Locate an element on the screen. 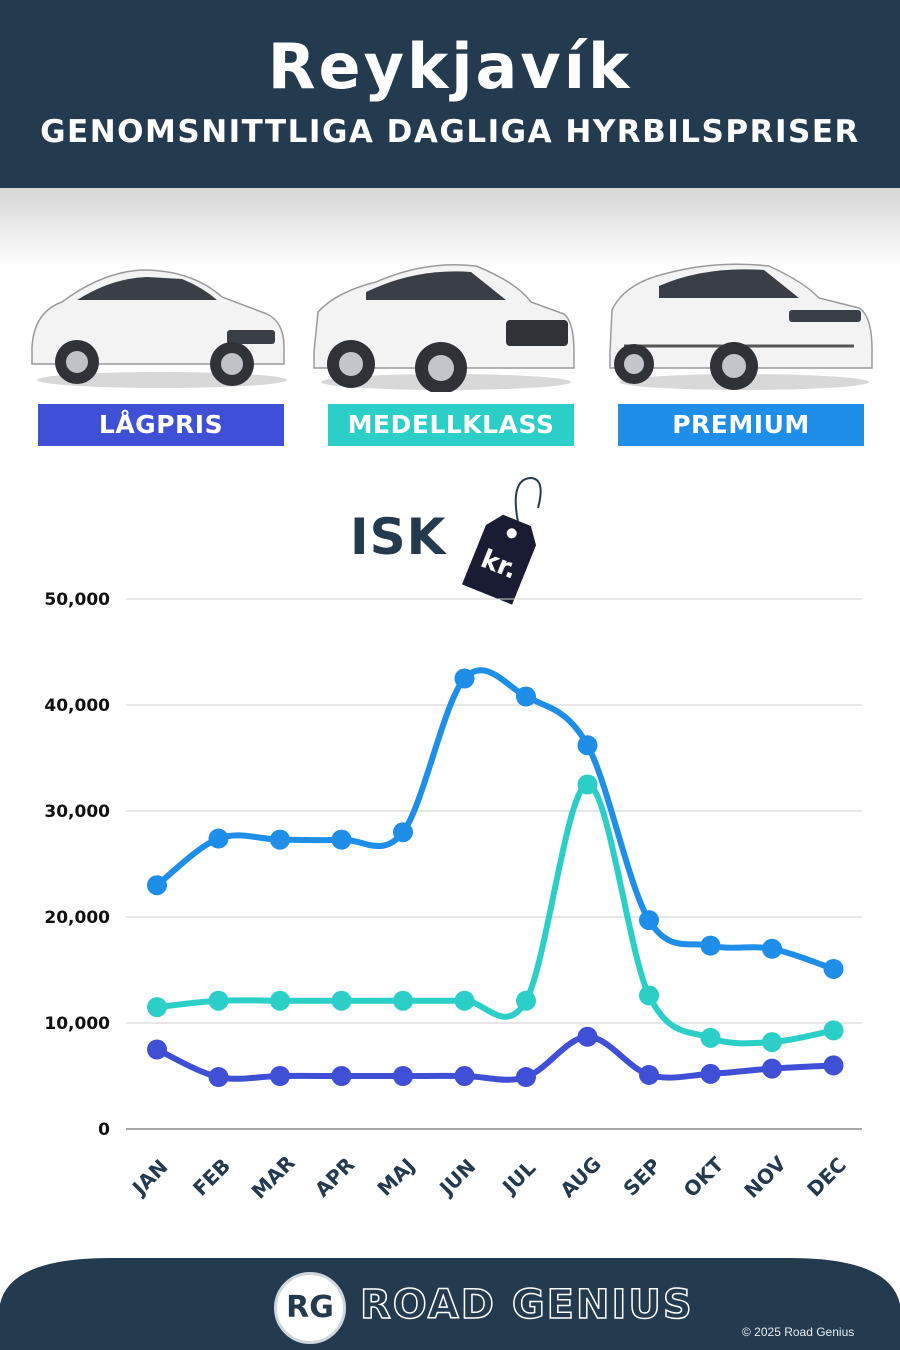 This screenshot has width=900, height=1350. y-tick-label: 20,000 is located at coordinates (77, 918).